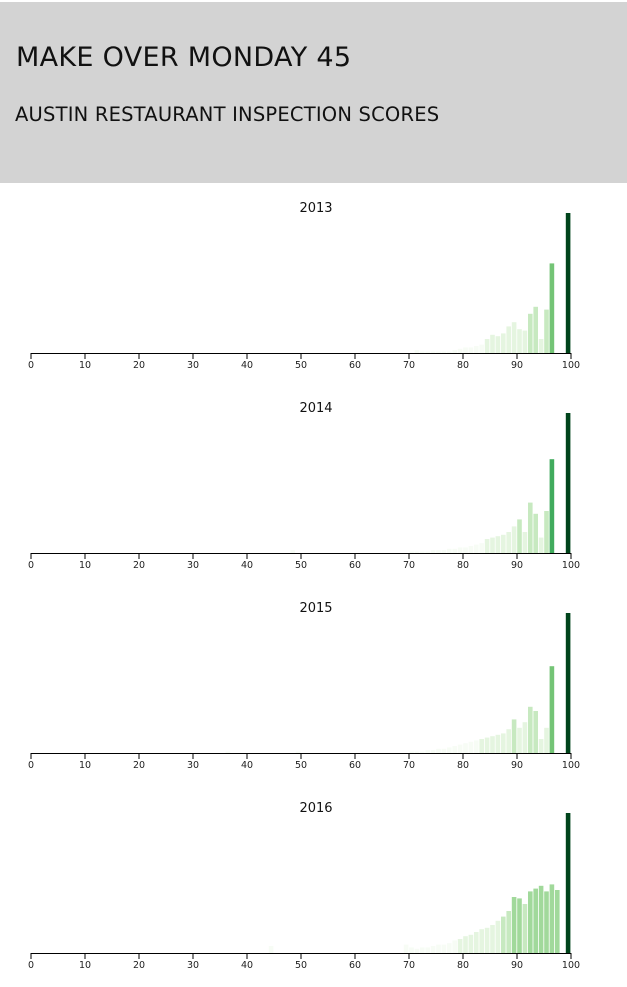 The height and width of the screenshot is (987, 627). Describe the element at coordinates (31, 565) in the screenshot. I see `x-tick-label: 0` at that location.